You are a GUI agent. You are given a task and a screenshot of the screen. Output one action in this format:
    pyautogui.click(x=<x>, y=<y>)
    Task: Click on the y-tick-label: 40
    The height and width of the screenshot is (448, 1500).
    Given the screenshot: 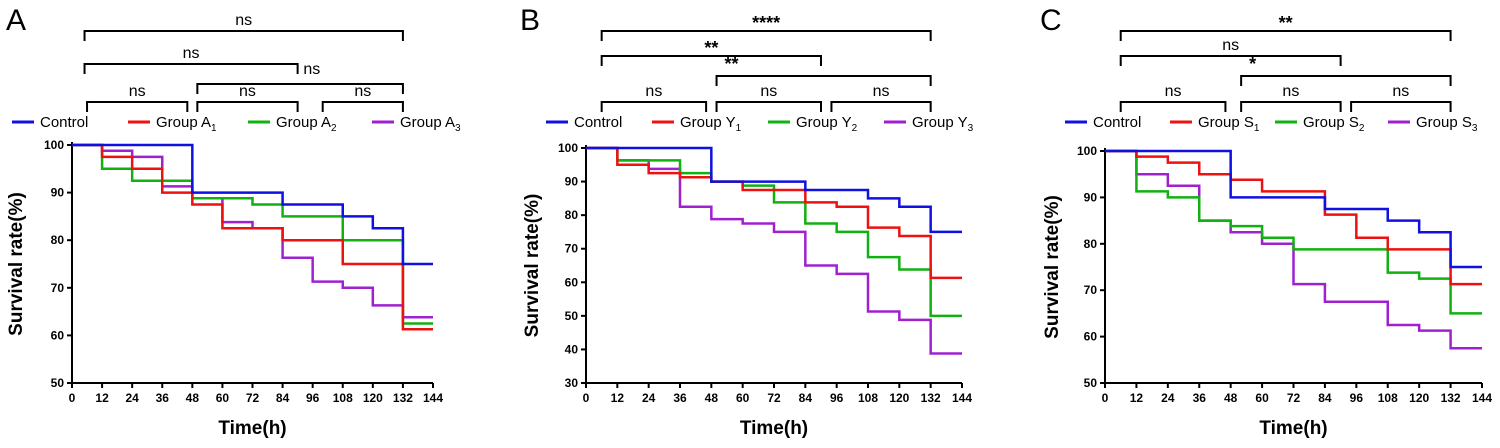 What is the action you would take?
    pyautogui.click(x=572, y=349)
    